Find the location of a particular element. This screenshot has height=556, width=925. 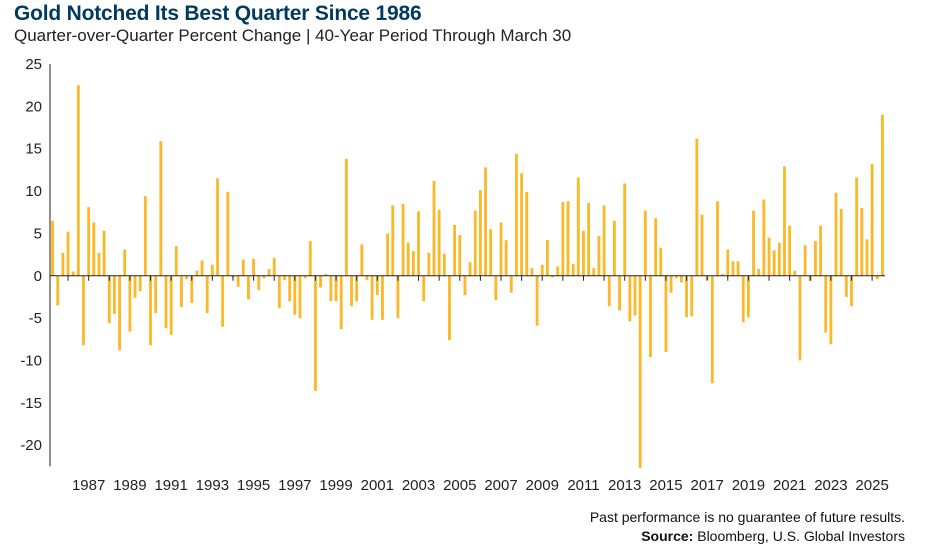

bar-1989-Q2 is located at coordinates (135, 286).